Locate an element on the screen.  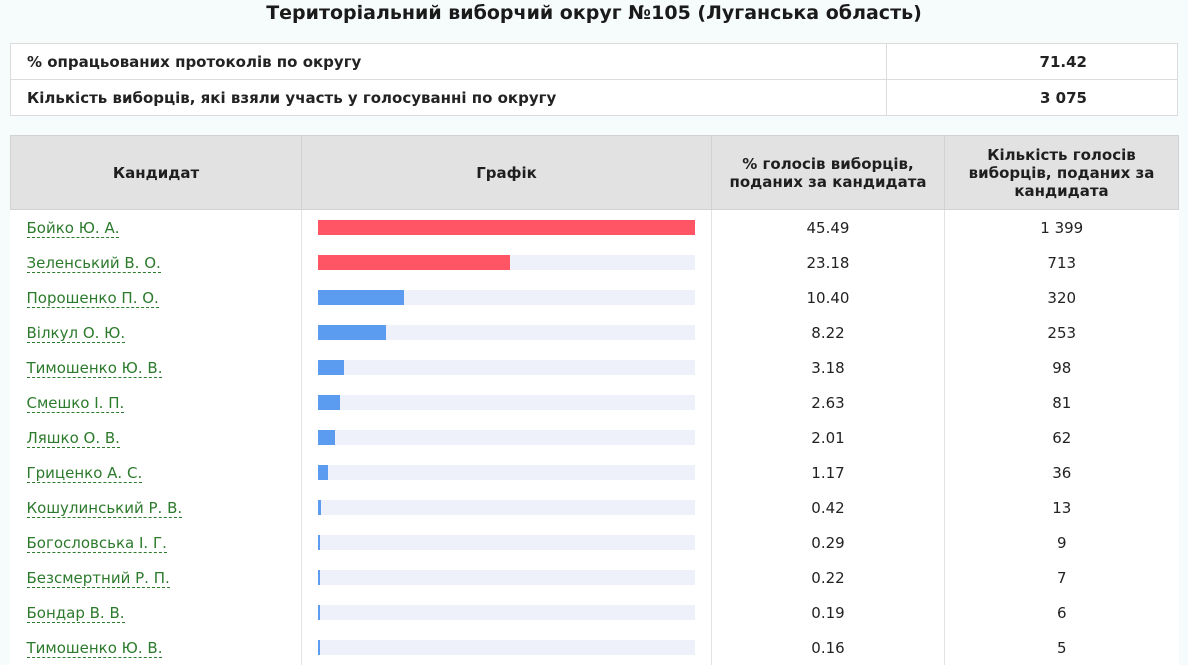
percent-cell: 8.22 is located at coordinates (828, 332).